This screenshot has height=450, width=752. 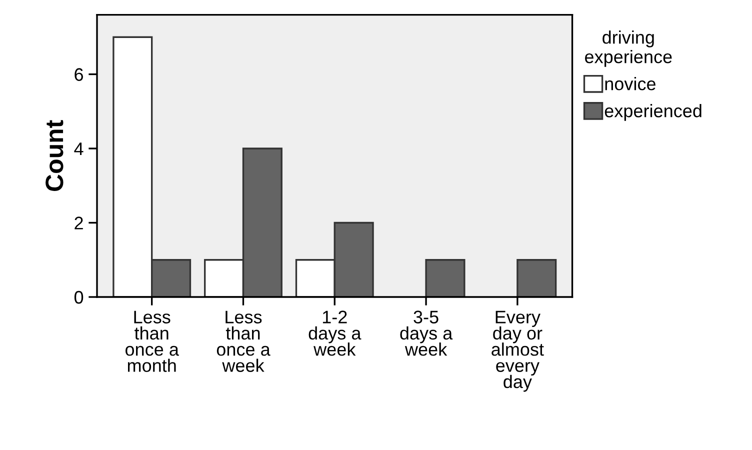 What do you see at coordinates (653, 112) in the screenshot?
I see `legend-label: experienced` at bounding box center [653, 112].